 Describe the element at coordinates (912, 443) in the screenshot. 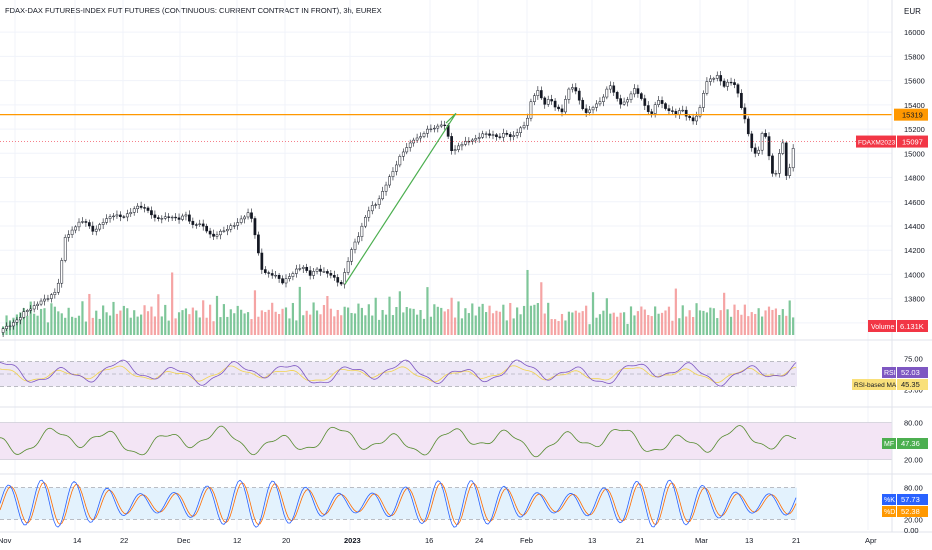

I see `mfi-value-tag` at that location.